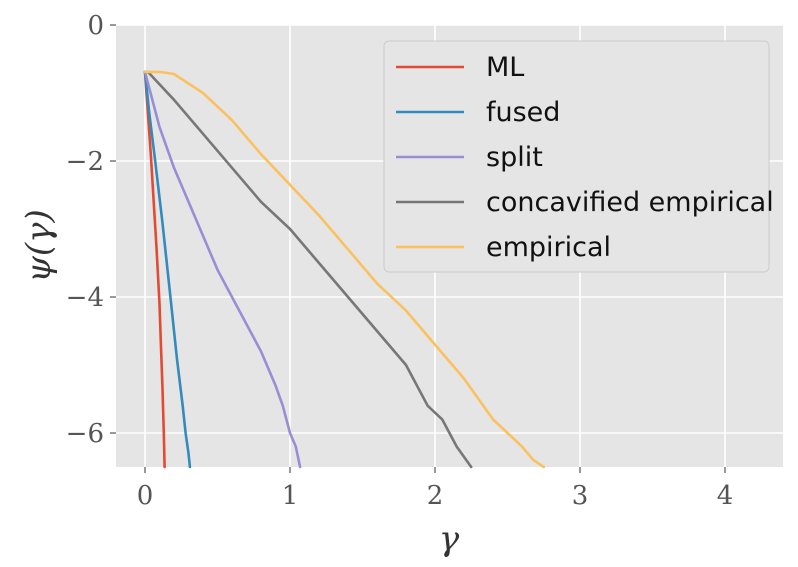 The image size is (798, 567). I want to click on x-tick-label: 1, so click(290, 496).